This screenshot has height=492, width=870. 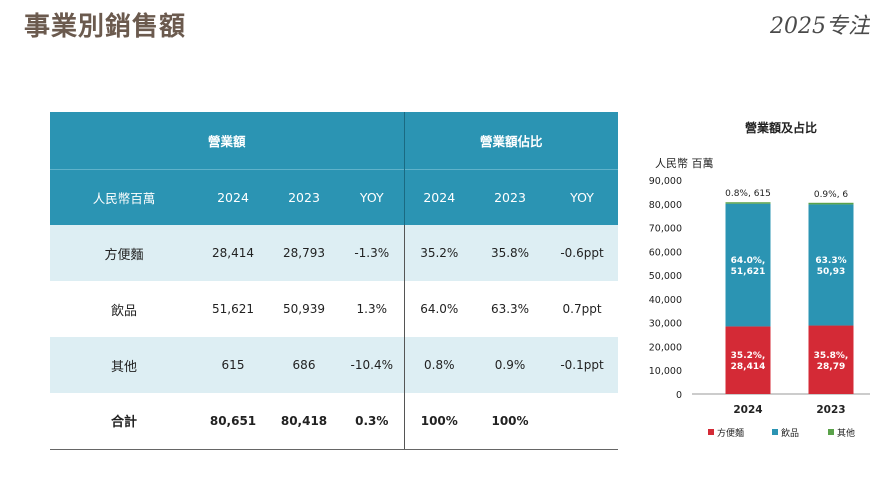 I want to click on chart-unit-label: 人民幣 百萬, so click(x=684, y=163).